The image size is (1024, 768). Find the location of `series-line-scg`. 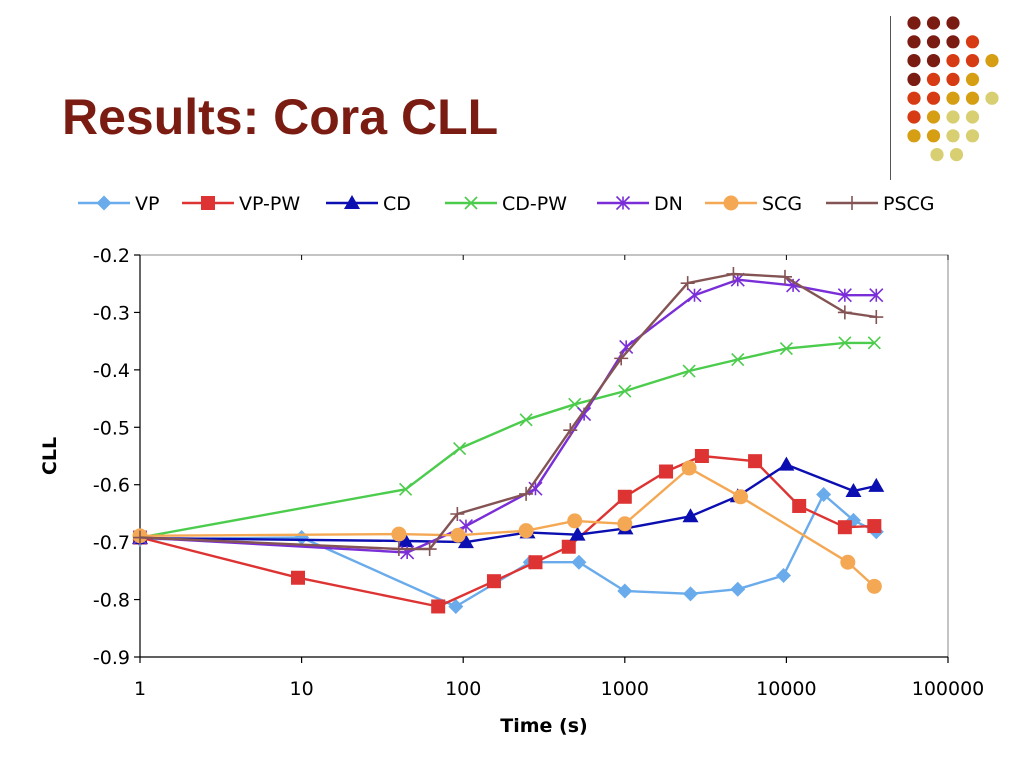

series-line-scg is located at coordinates (507, 527).